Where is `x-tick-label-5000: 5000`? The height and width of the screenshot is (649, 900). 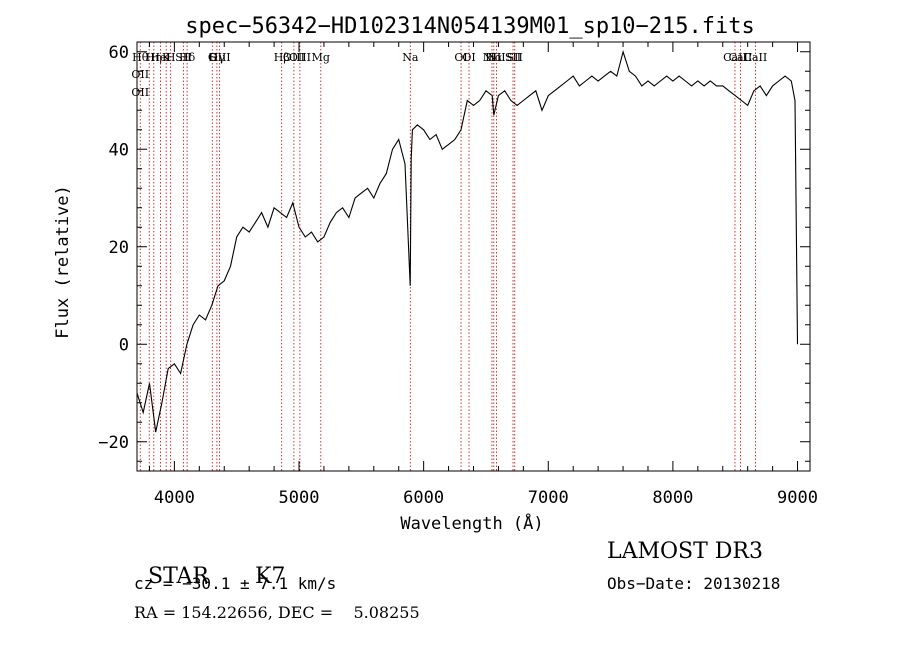 x-tick-label-5000: 5000 is located at coordinates (299, 498).